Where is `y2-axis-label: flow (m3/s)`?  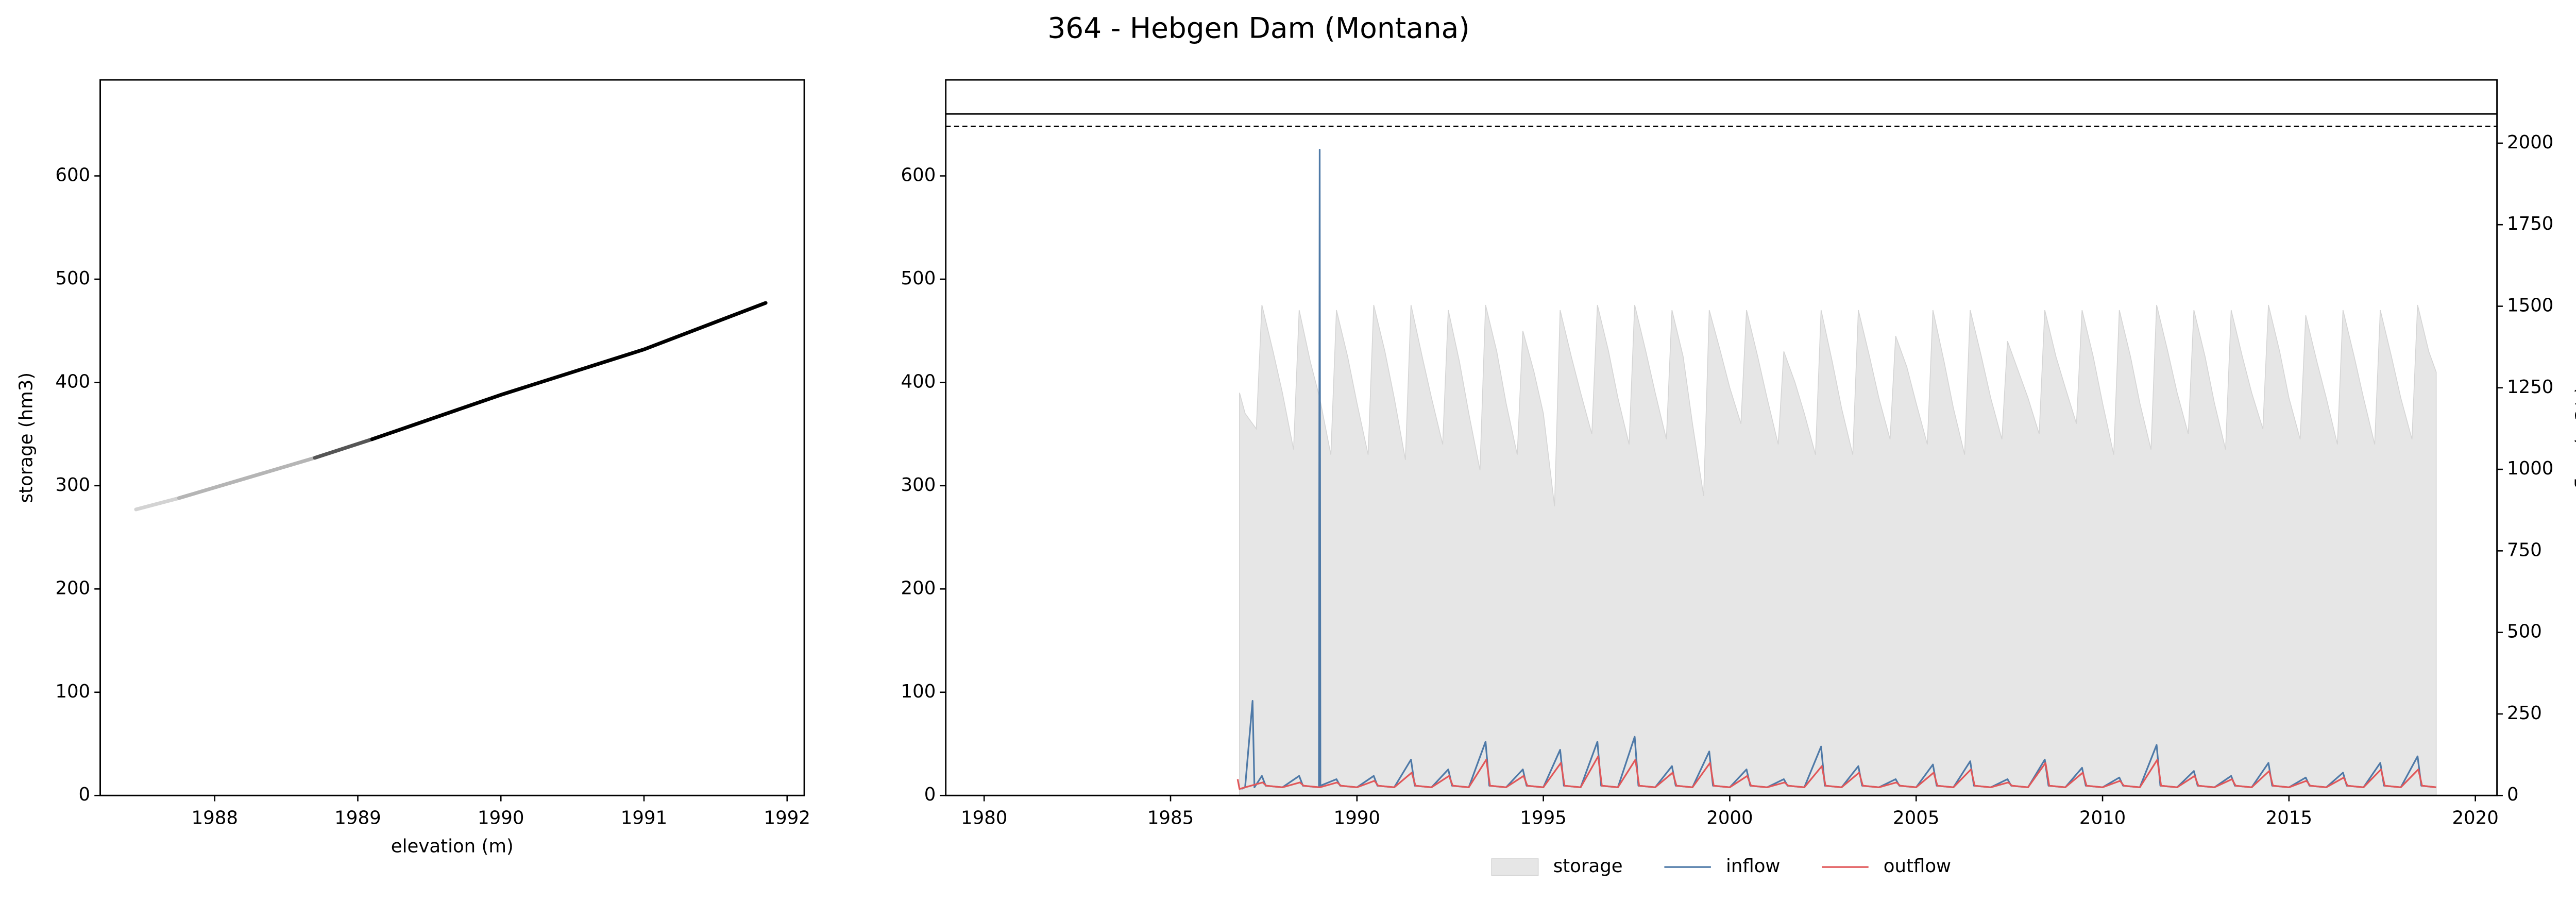 y2-axis-label: flow (m3/s) is located at coordinates (2574, 437).